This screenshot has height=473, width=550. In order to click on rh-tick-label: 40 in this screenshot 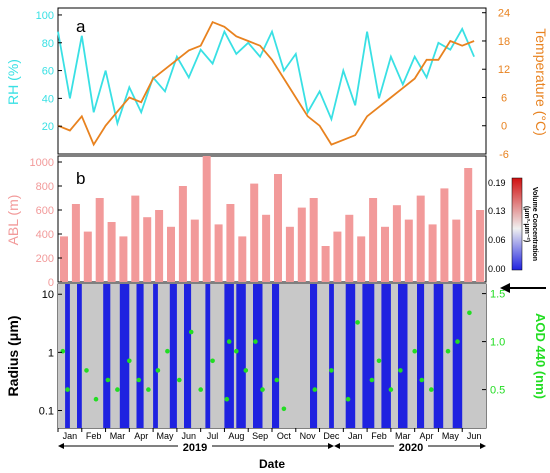, I will do `click(48, 99)`.